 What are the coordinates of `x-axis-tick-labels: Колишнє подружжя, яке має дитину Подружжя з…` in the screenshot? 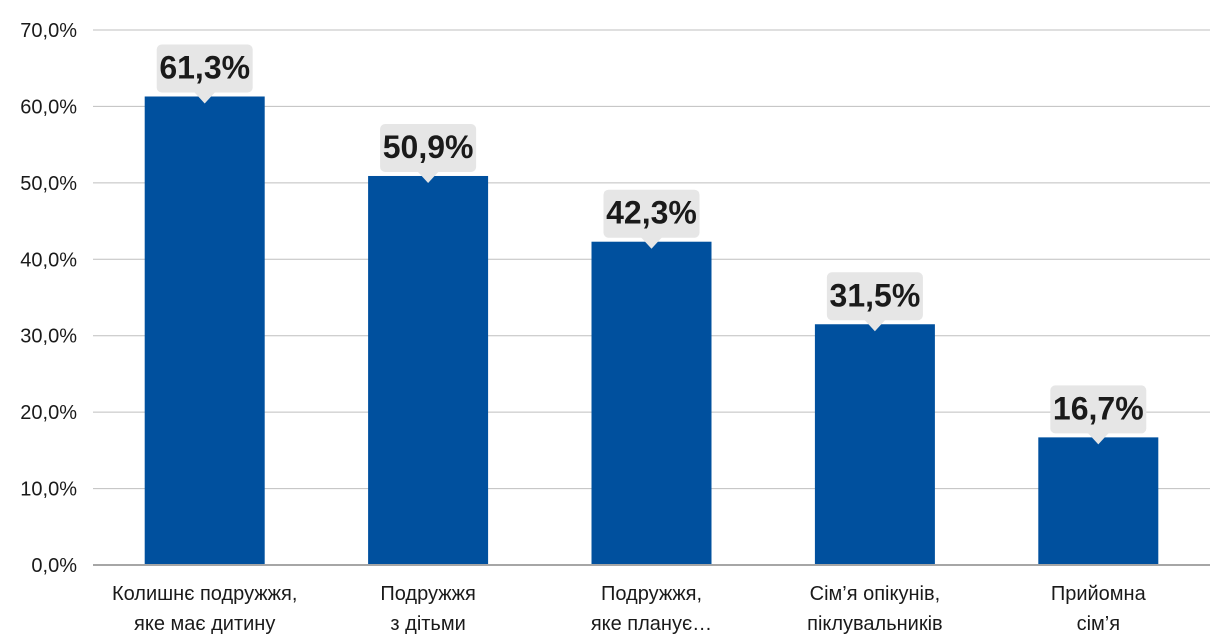 It's located at (629, 609).